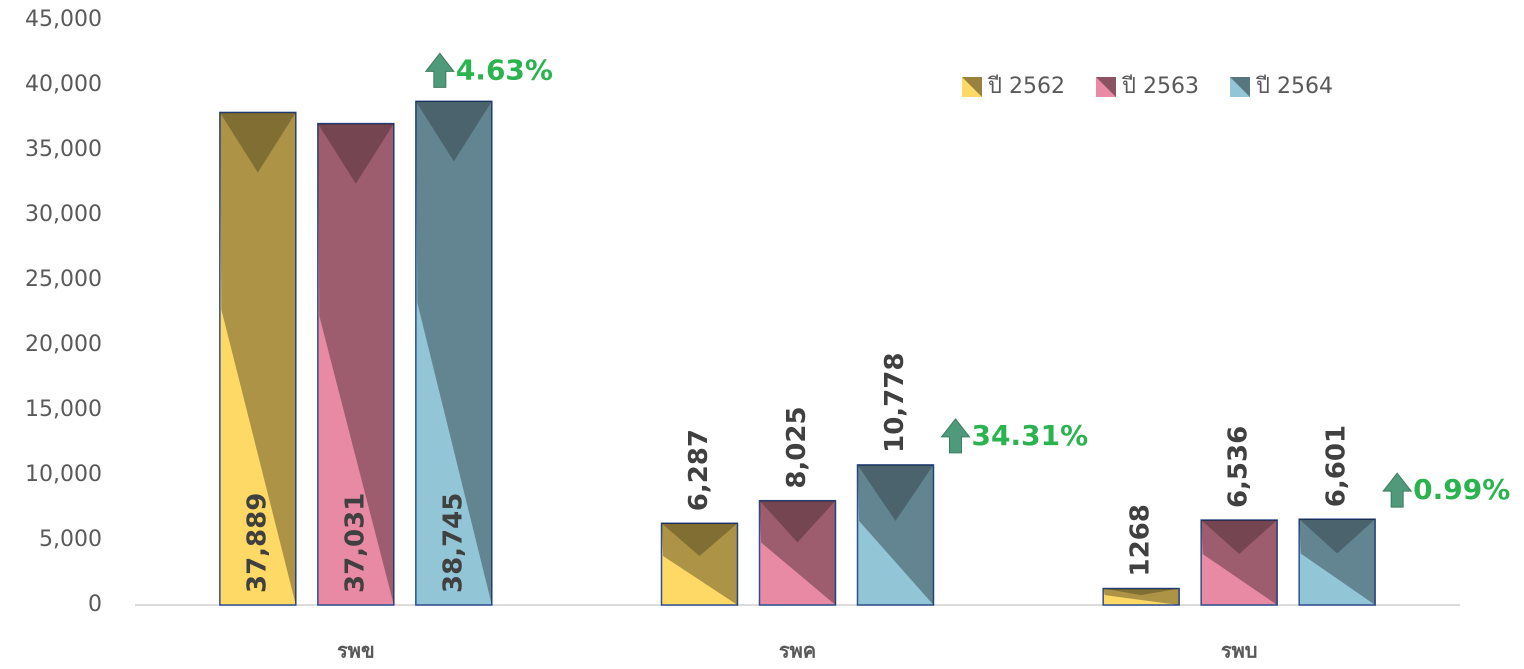 The width and height of the screenshot is (1524, 669). I want to click on y-tick-label: 40,000, so click(63, 84).